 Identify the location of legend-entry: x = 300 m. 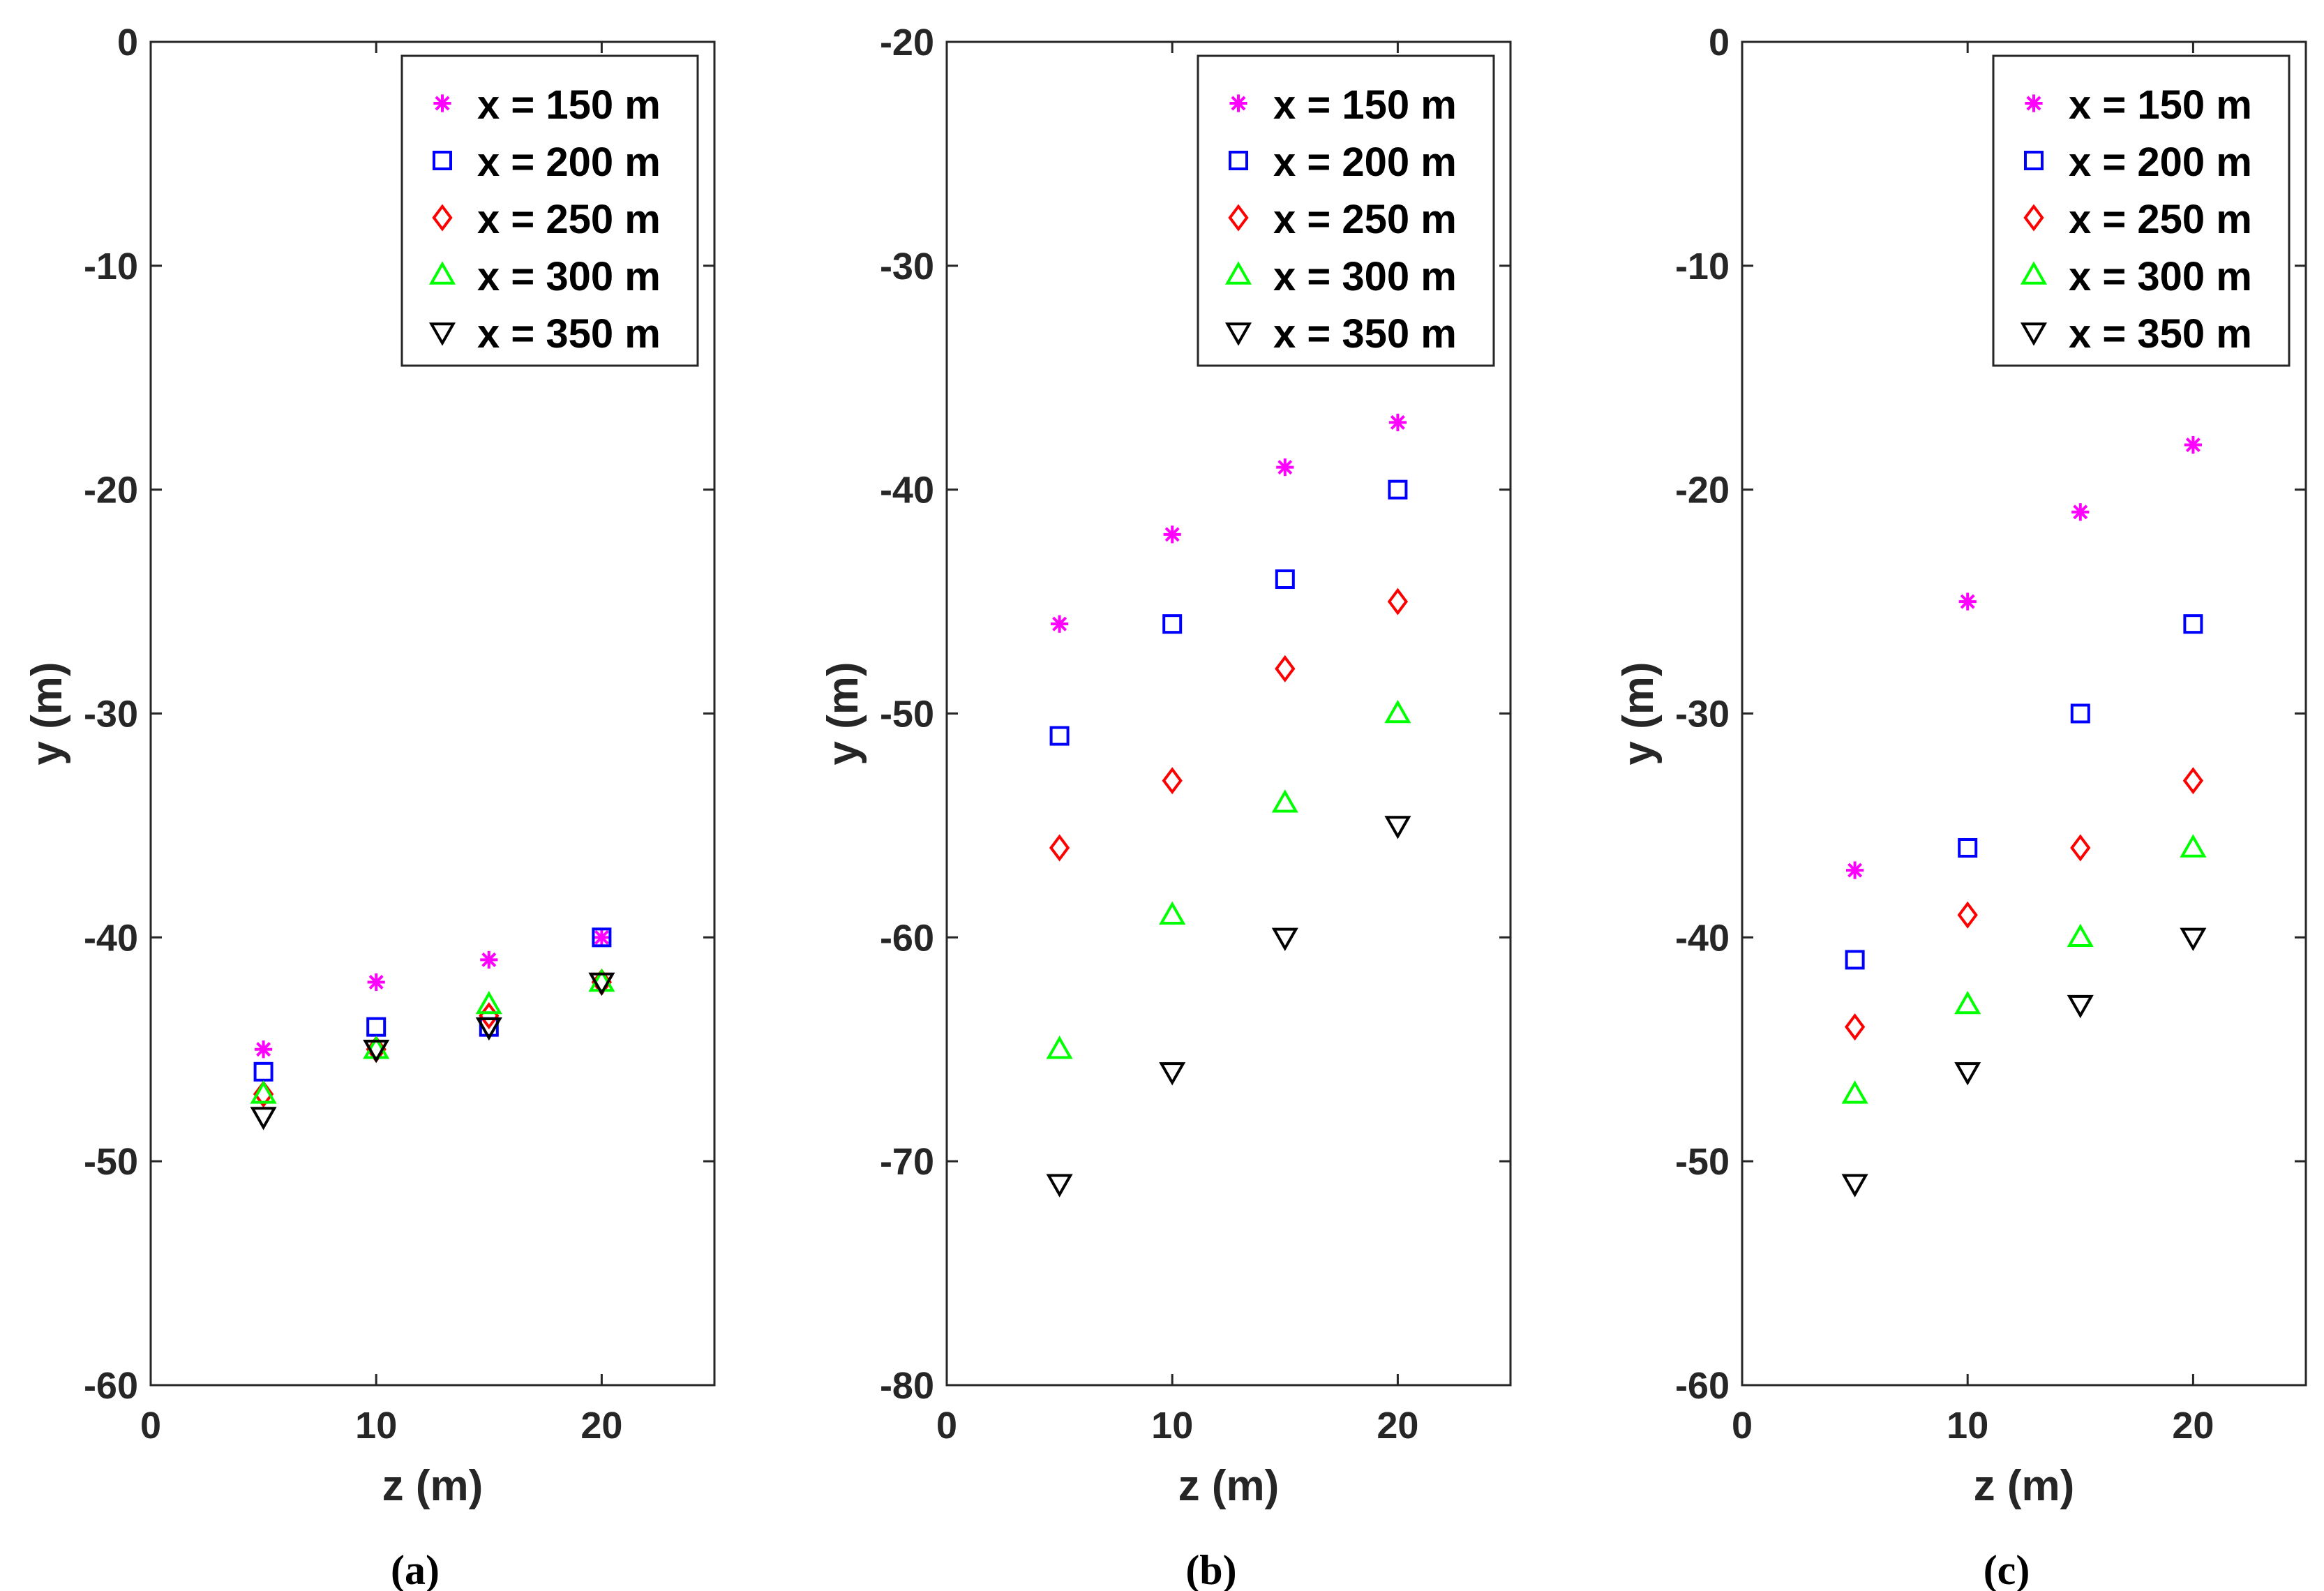
(1340, 276).